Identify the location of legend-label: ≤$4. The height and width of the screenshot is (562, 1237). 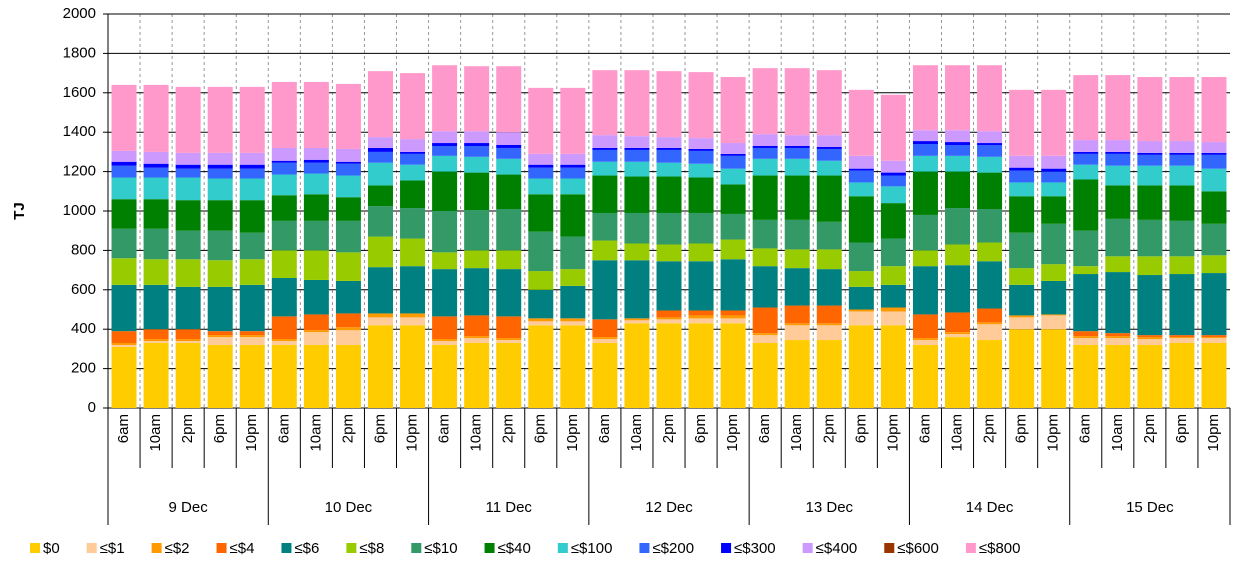
(242, 548).